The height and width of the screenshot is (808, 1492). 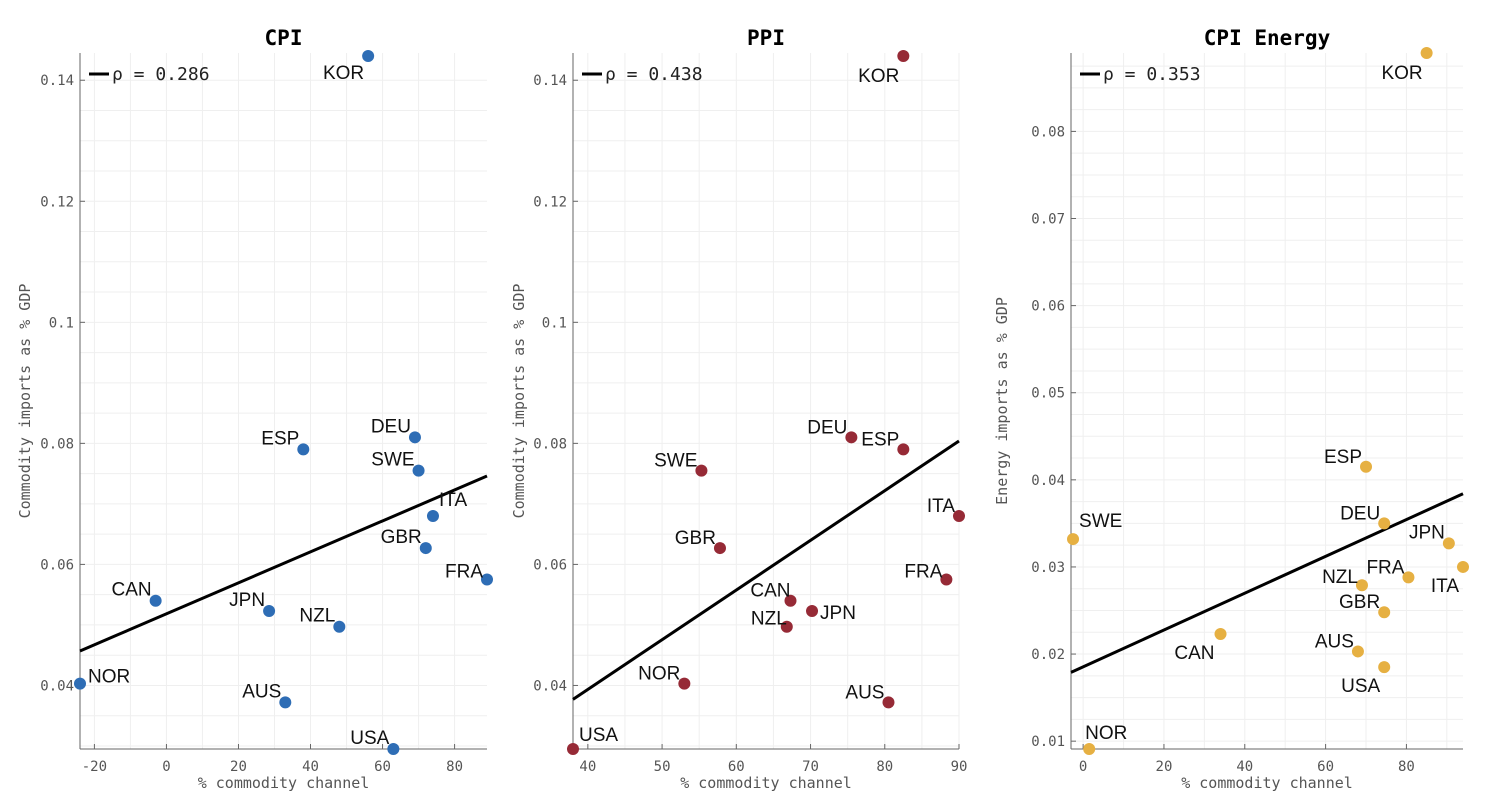 What do you see at coordinates (810, 767) in the screenshot?
I see `x-tick-label: 70` at bounding box center [810, 767].